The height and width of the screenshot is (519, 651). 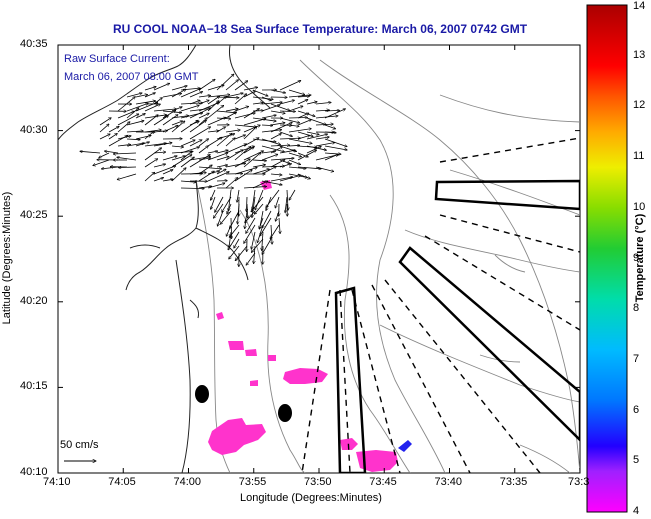 What do you see at coordinates (187, 482) in the screenshot?
I see `x-tick-label: 74:00` at bounding box center [187, 482].